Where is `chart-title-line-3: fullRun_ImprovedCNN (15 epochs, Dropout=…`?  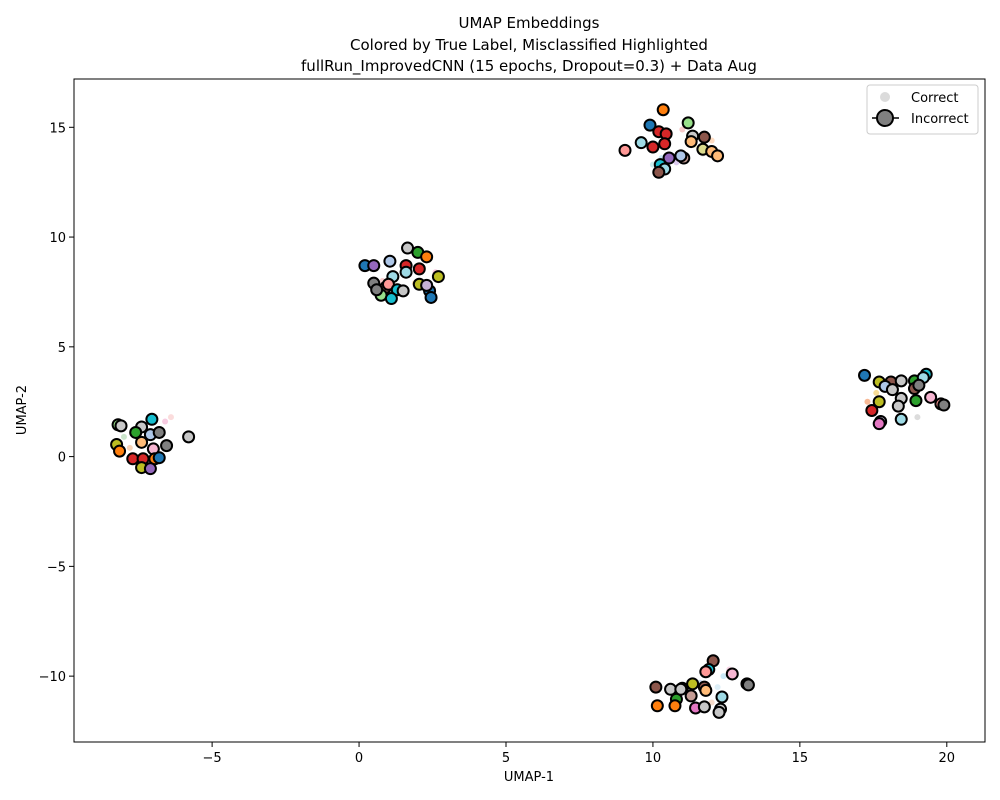
chart-title-line-3: fullRun_ImprovedCNN (15 epochs, Dropout=… is located at coordinates (529, 66).